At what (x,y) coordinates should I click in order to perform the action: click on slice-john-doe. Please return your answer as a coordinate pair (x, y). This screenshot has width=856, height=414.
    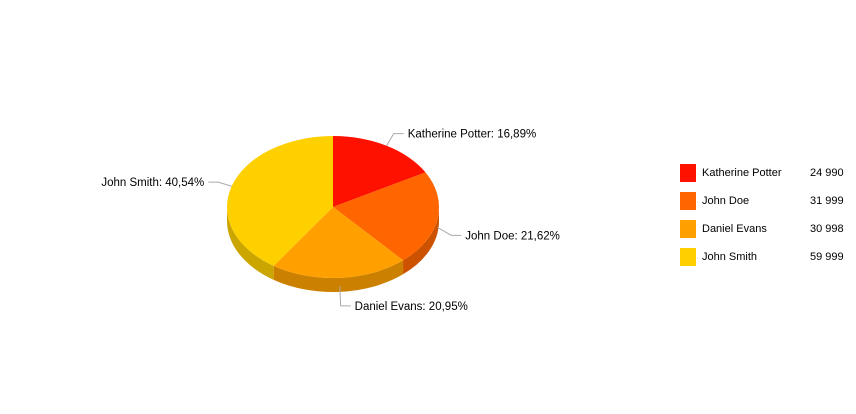
    Looking at the image, I should click on (386, 216).